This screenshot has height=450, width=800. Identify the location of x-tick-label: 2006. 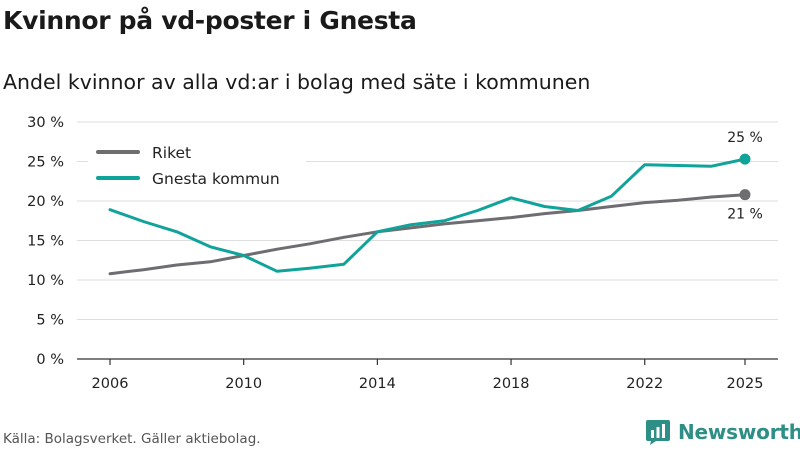
(110, 384).